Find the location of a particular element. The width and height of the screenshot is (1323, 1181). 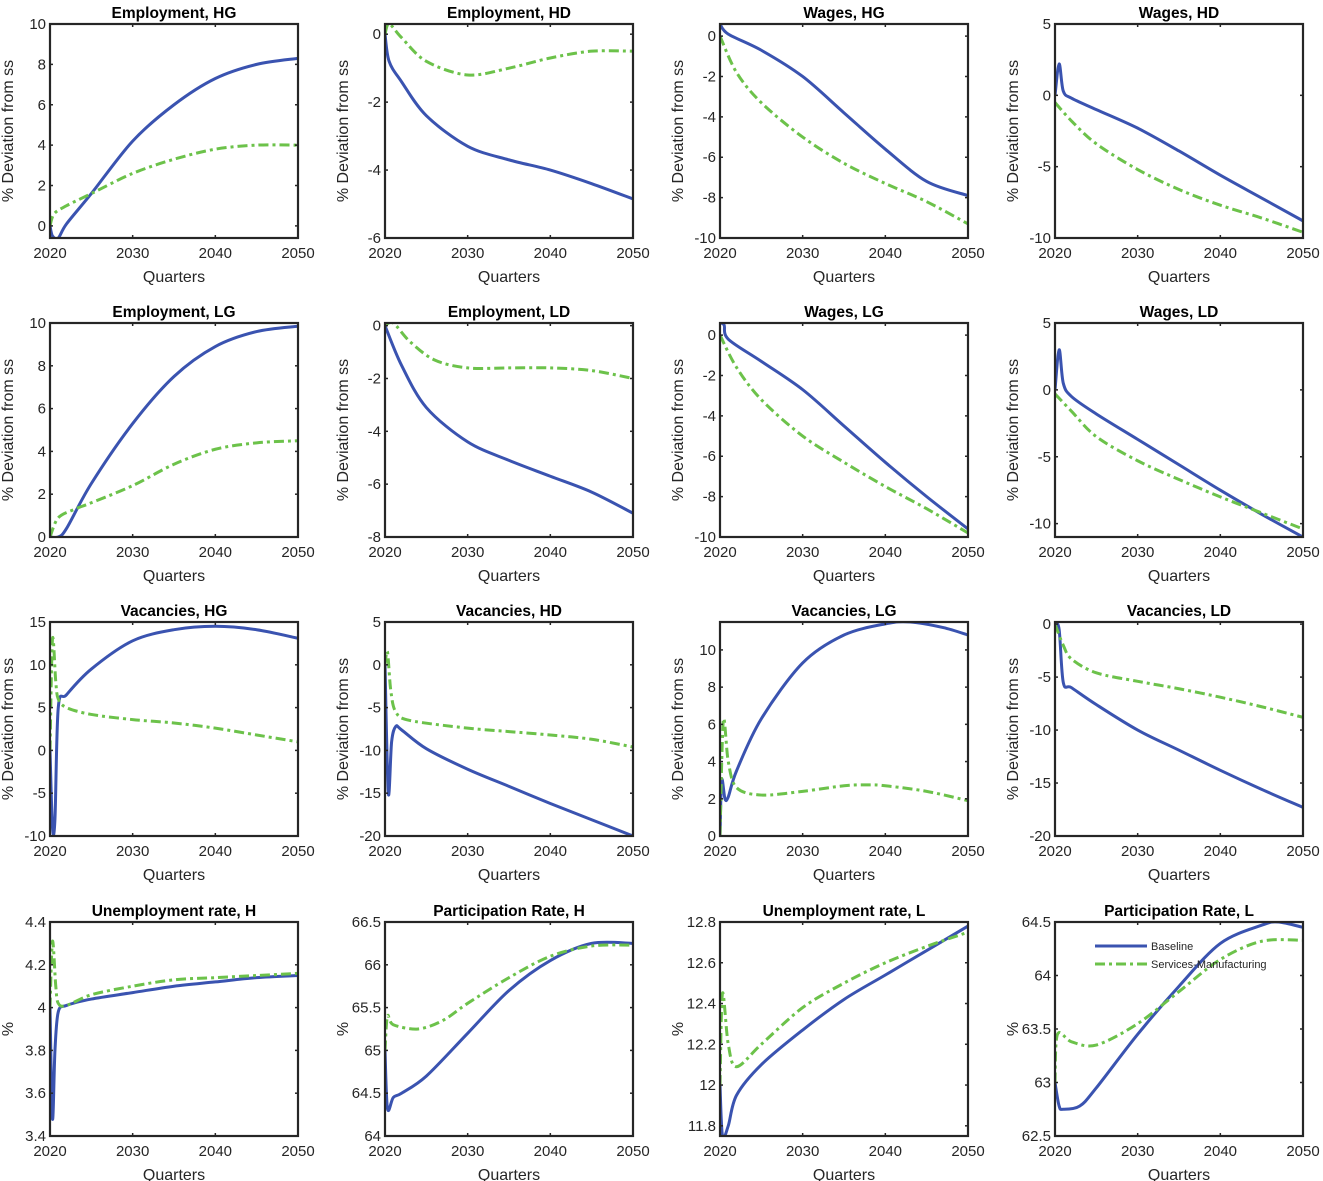

y-tick-label: 4.4 is located at coordinates (35, 922).